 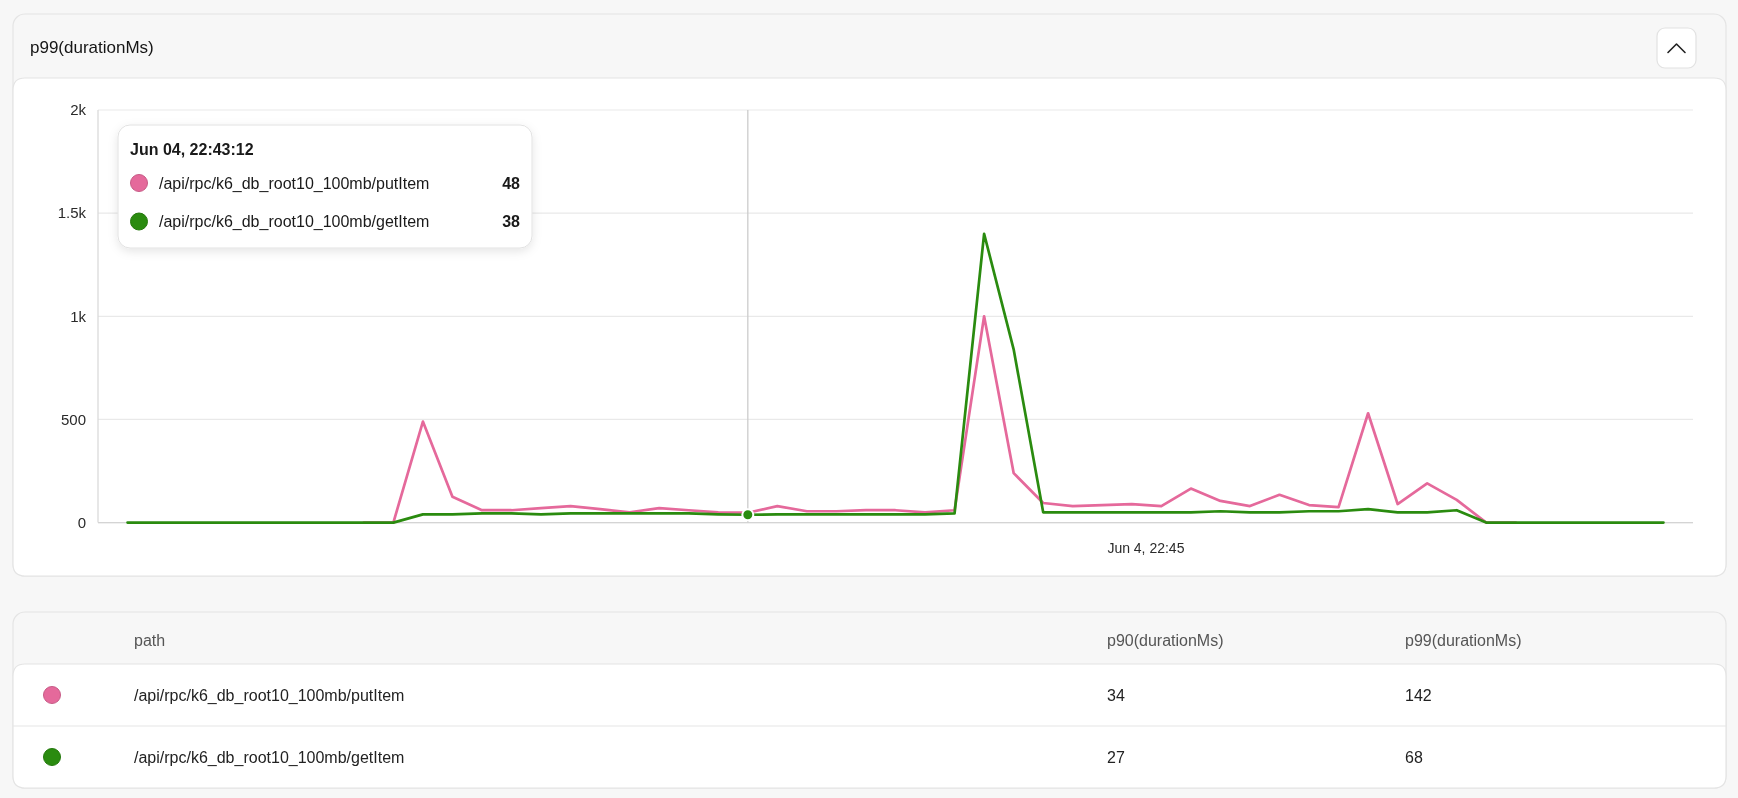 I want to click on text: 142, so click(x=1418, y=695).